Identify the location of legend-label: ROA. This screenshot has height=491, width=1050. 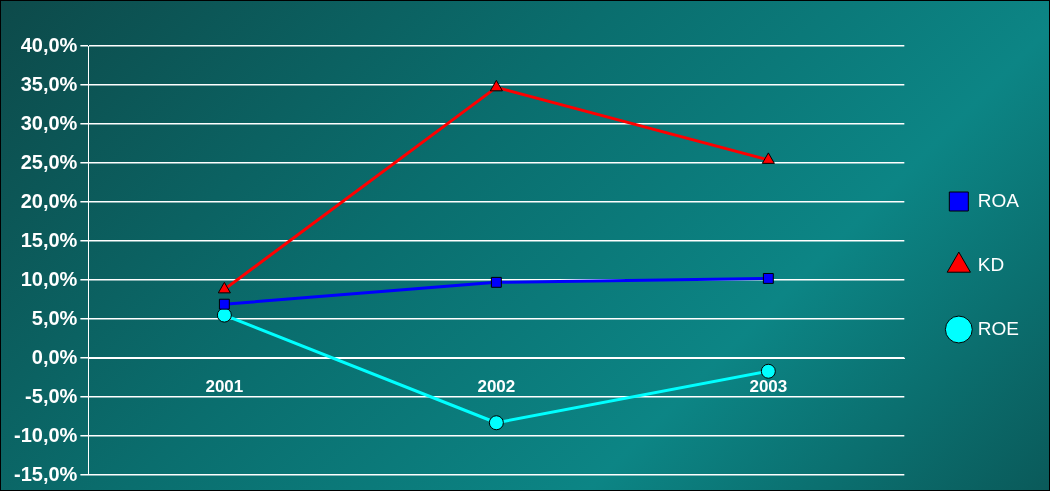
(998, 200).